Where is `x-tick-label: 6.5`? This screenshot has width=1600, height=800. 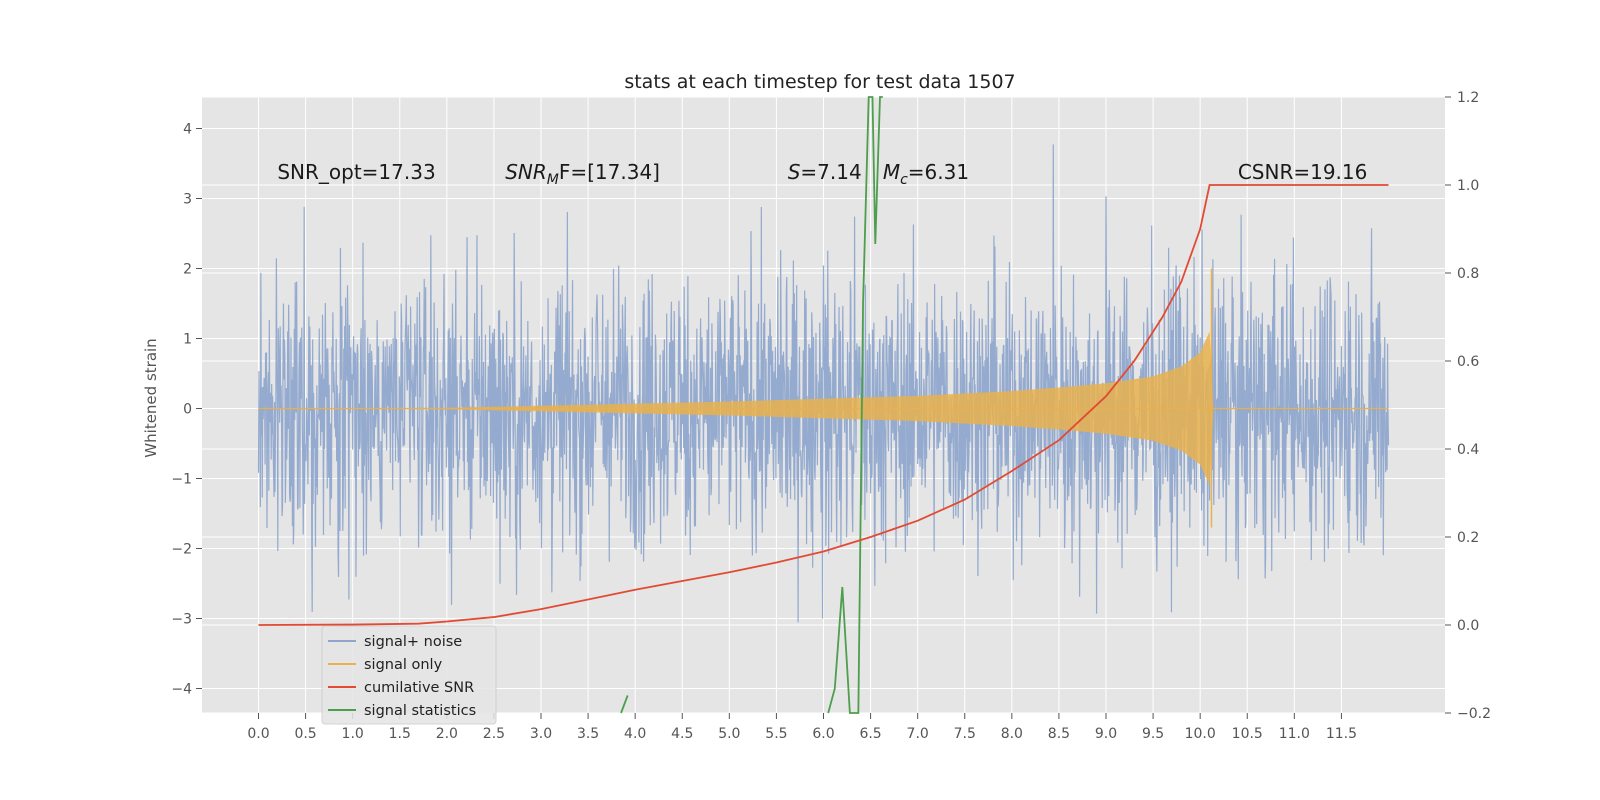
x-tick-label: 6.5 is located at coordinates (870, 734).